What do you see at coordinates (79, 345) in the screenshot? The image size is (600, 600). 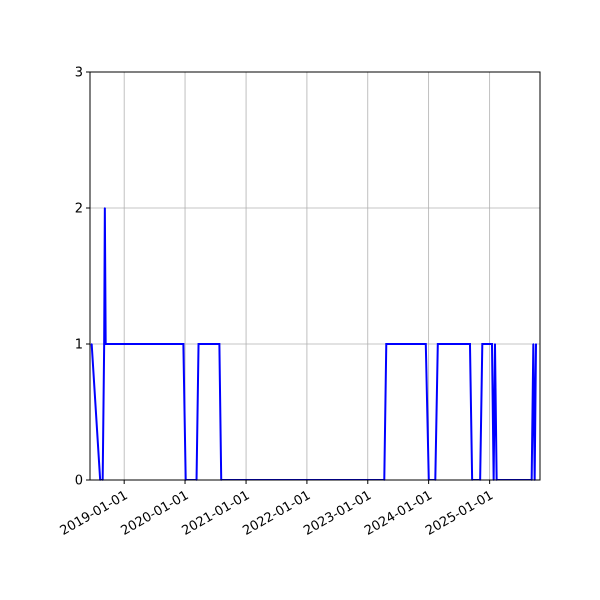 I see `y-tick-label: 1` at bounding box center [79, 345].